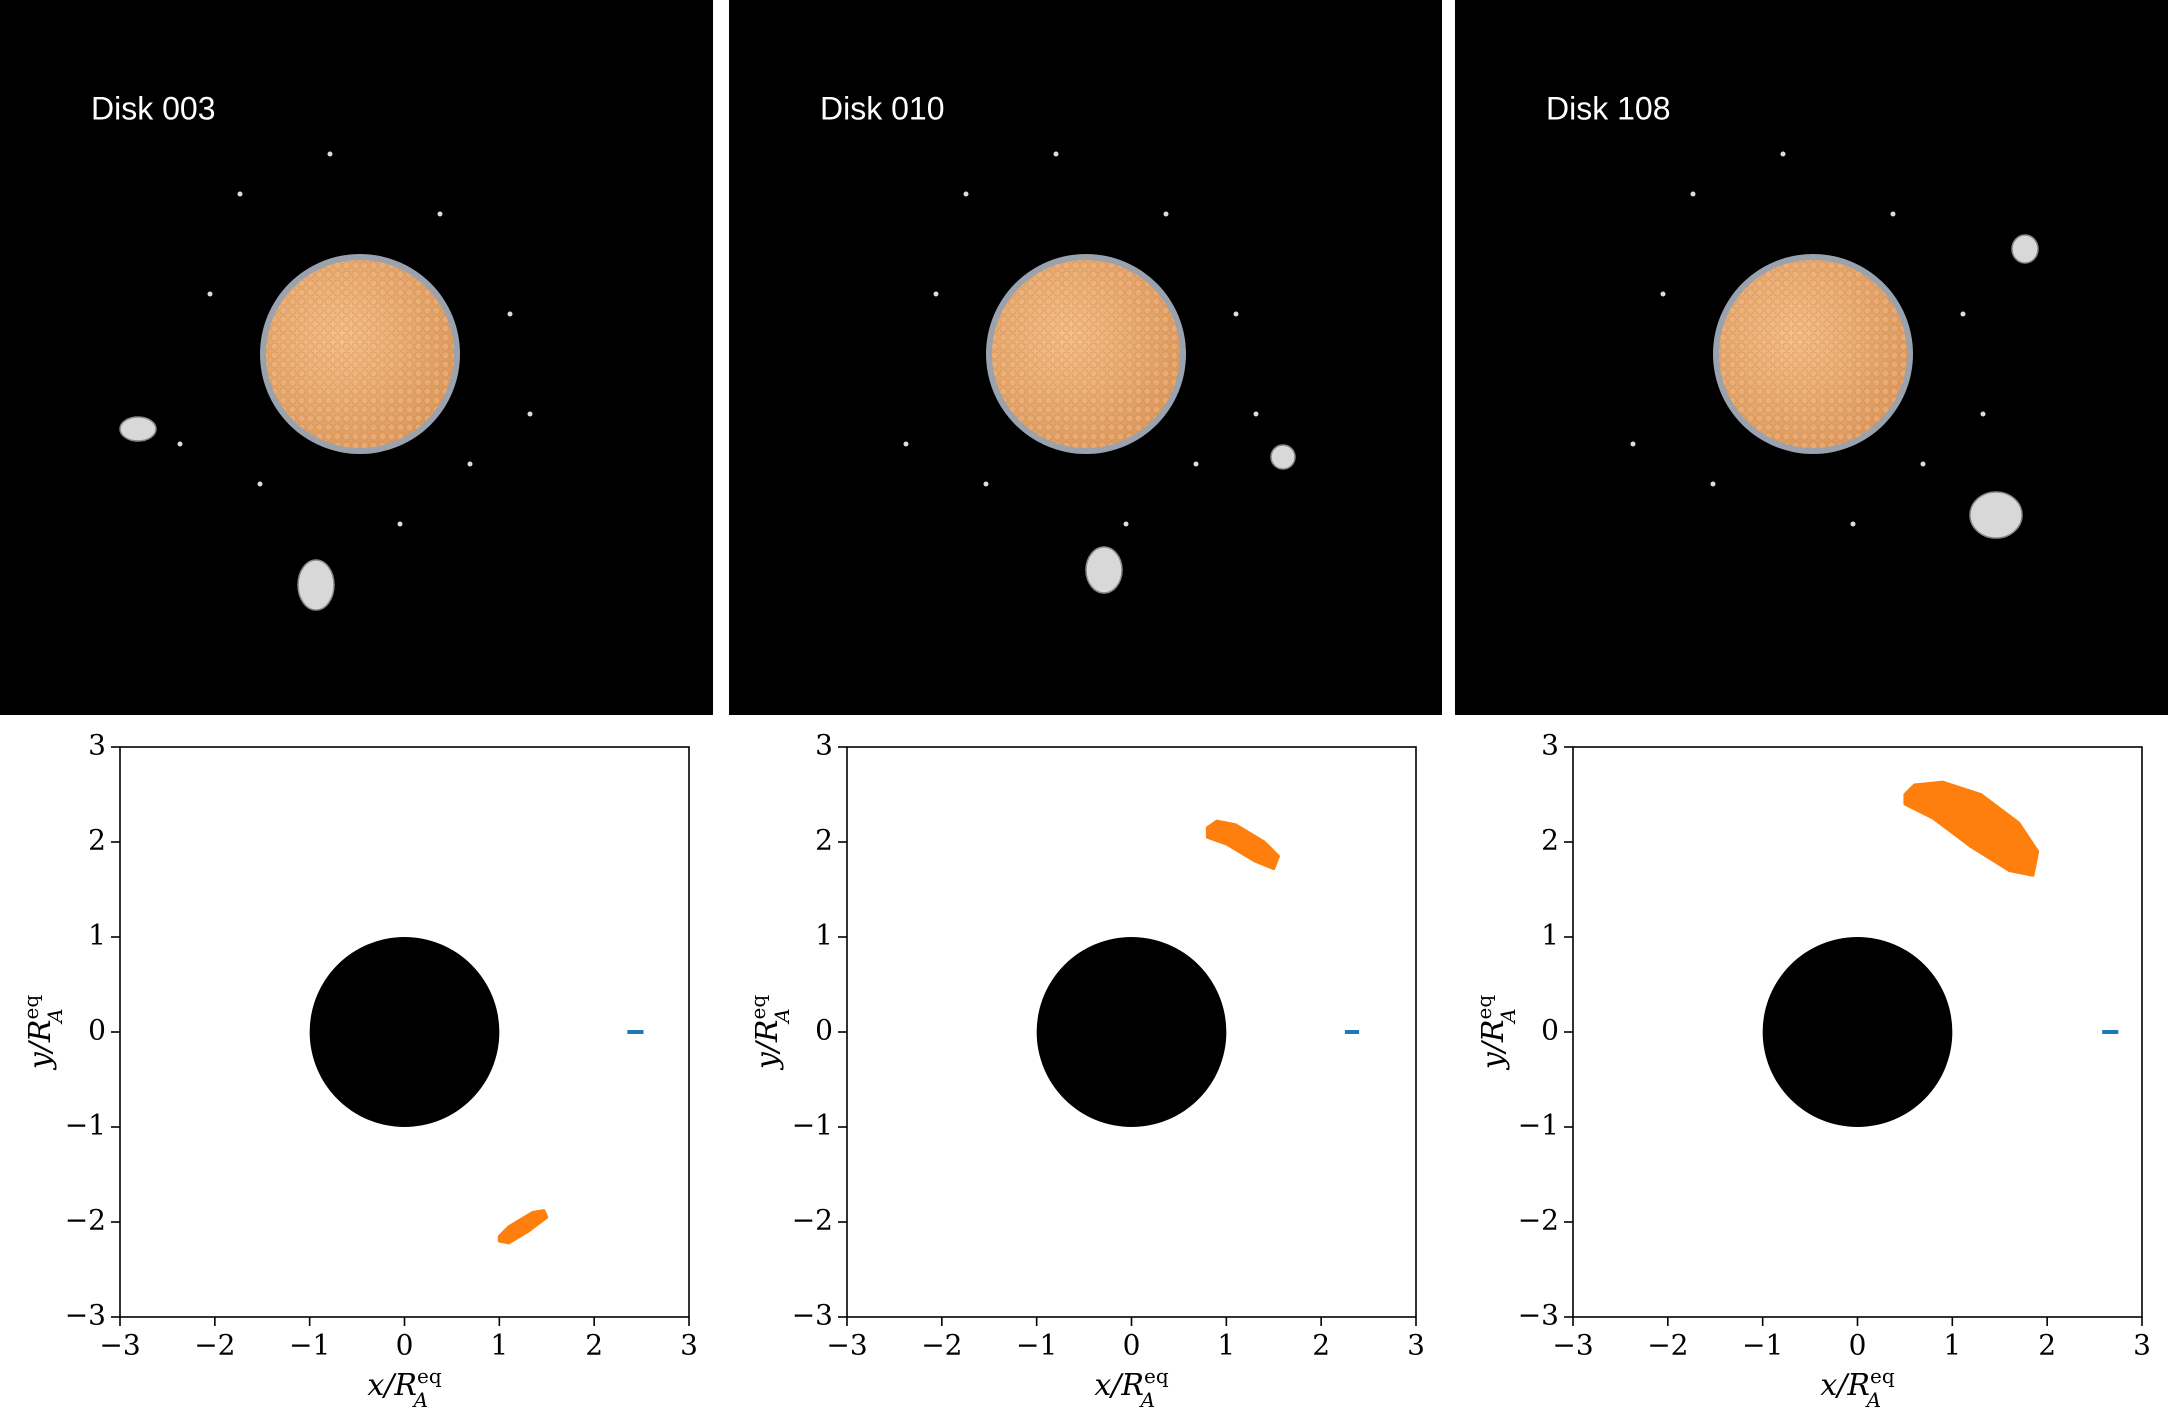 This screenshot has width=2169, height=1410. What do you see at coordinates (1608, 108) in the screenshot?
I see `panel-title: Disk 108` at bounding box center [1608, 108].